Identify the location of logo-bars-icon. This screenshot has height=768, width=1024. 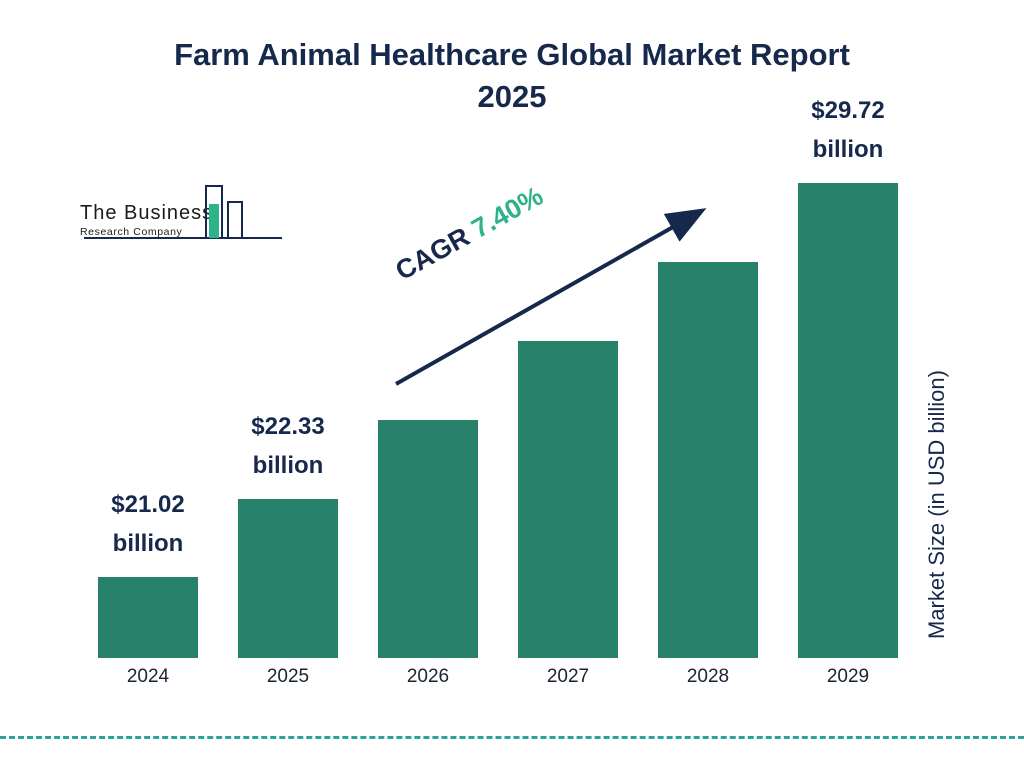
(183, 212).